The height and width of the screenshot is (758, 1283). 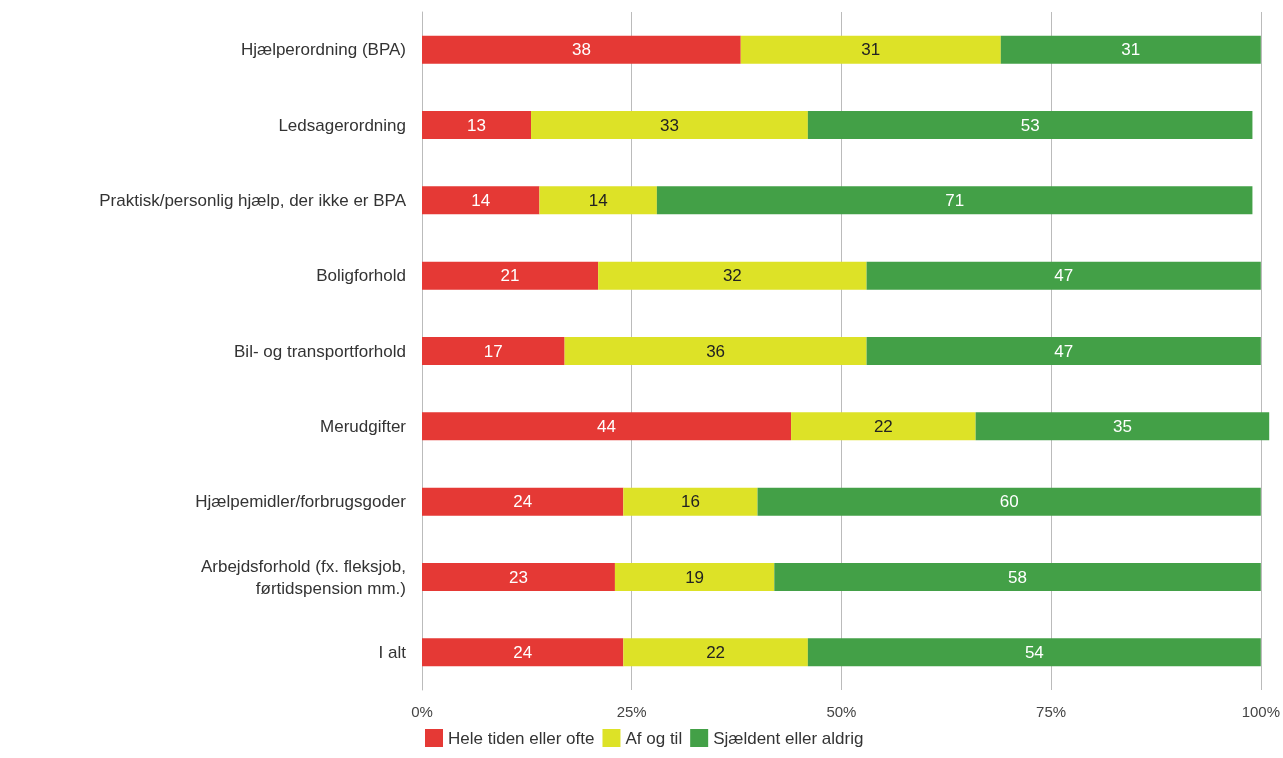 I want to click on legend-label: Af og til, so click(x=654, y=738).